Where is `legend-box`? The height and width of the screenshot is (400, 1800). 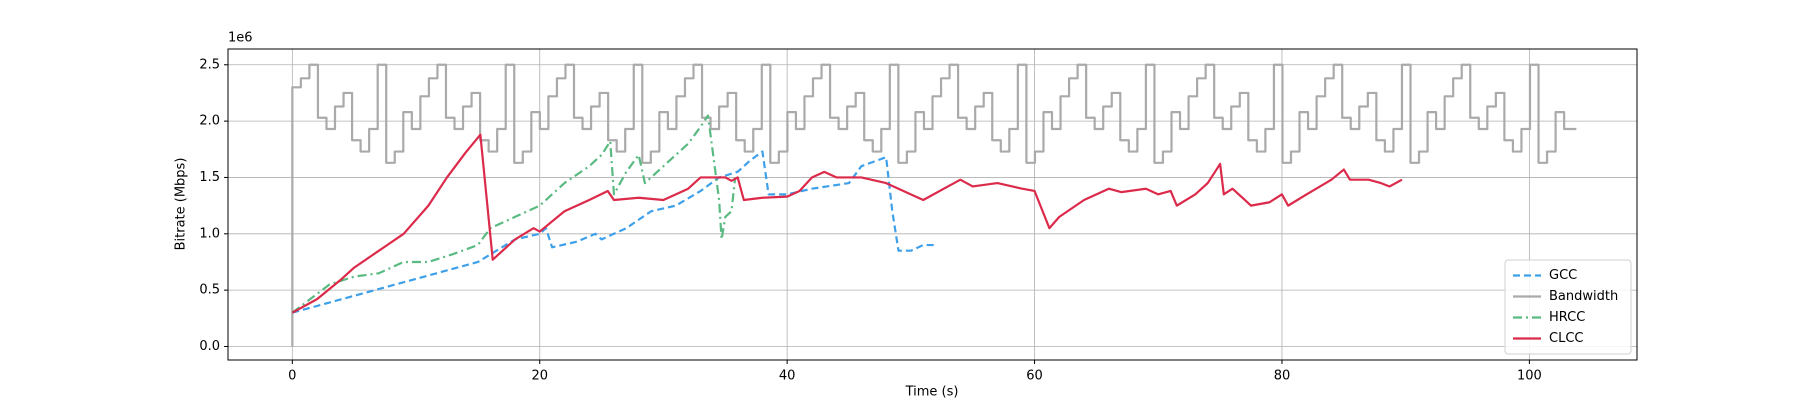
legend-box is located at coordinates (1568, 307).